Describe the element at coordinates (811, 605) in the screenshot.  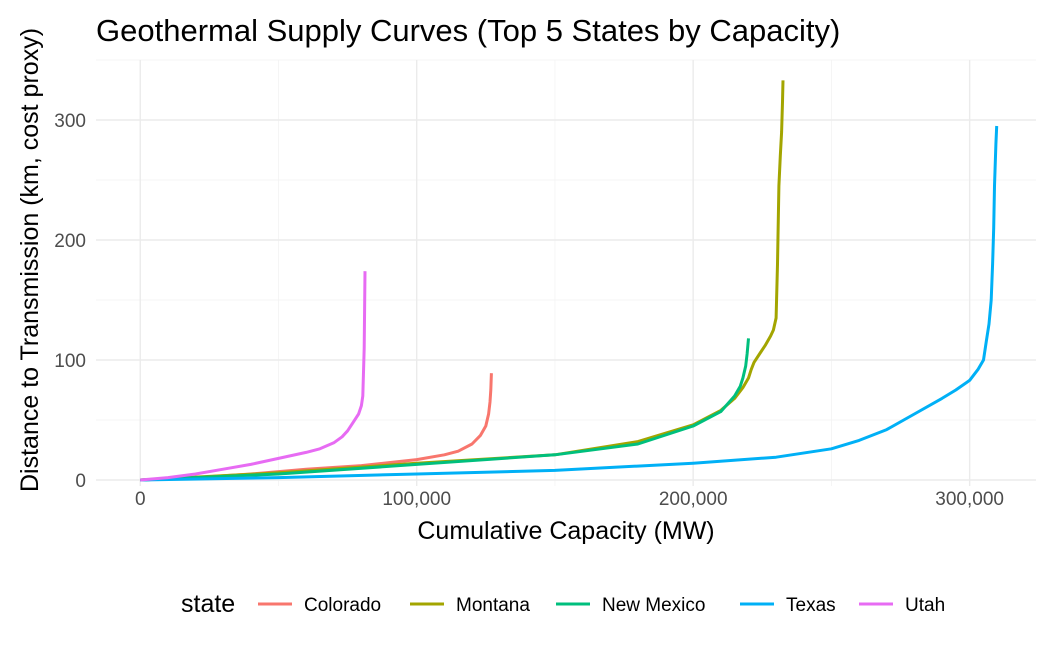
I see `legend-label-texas: Texas` at that location.